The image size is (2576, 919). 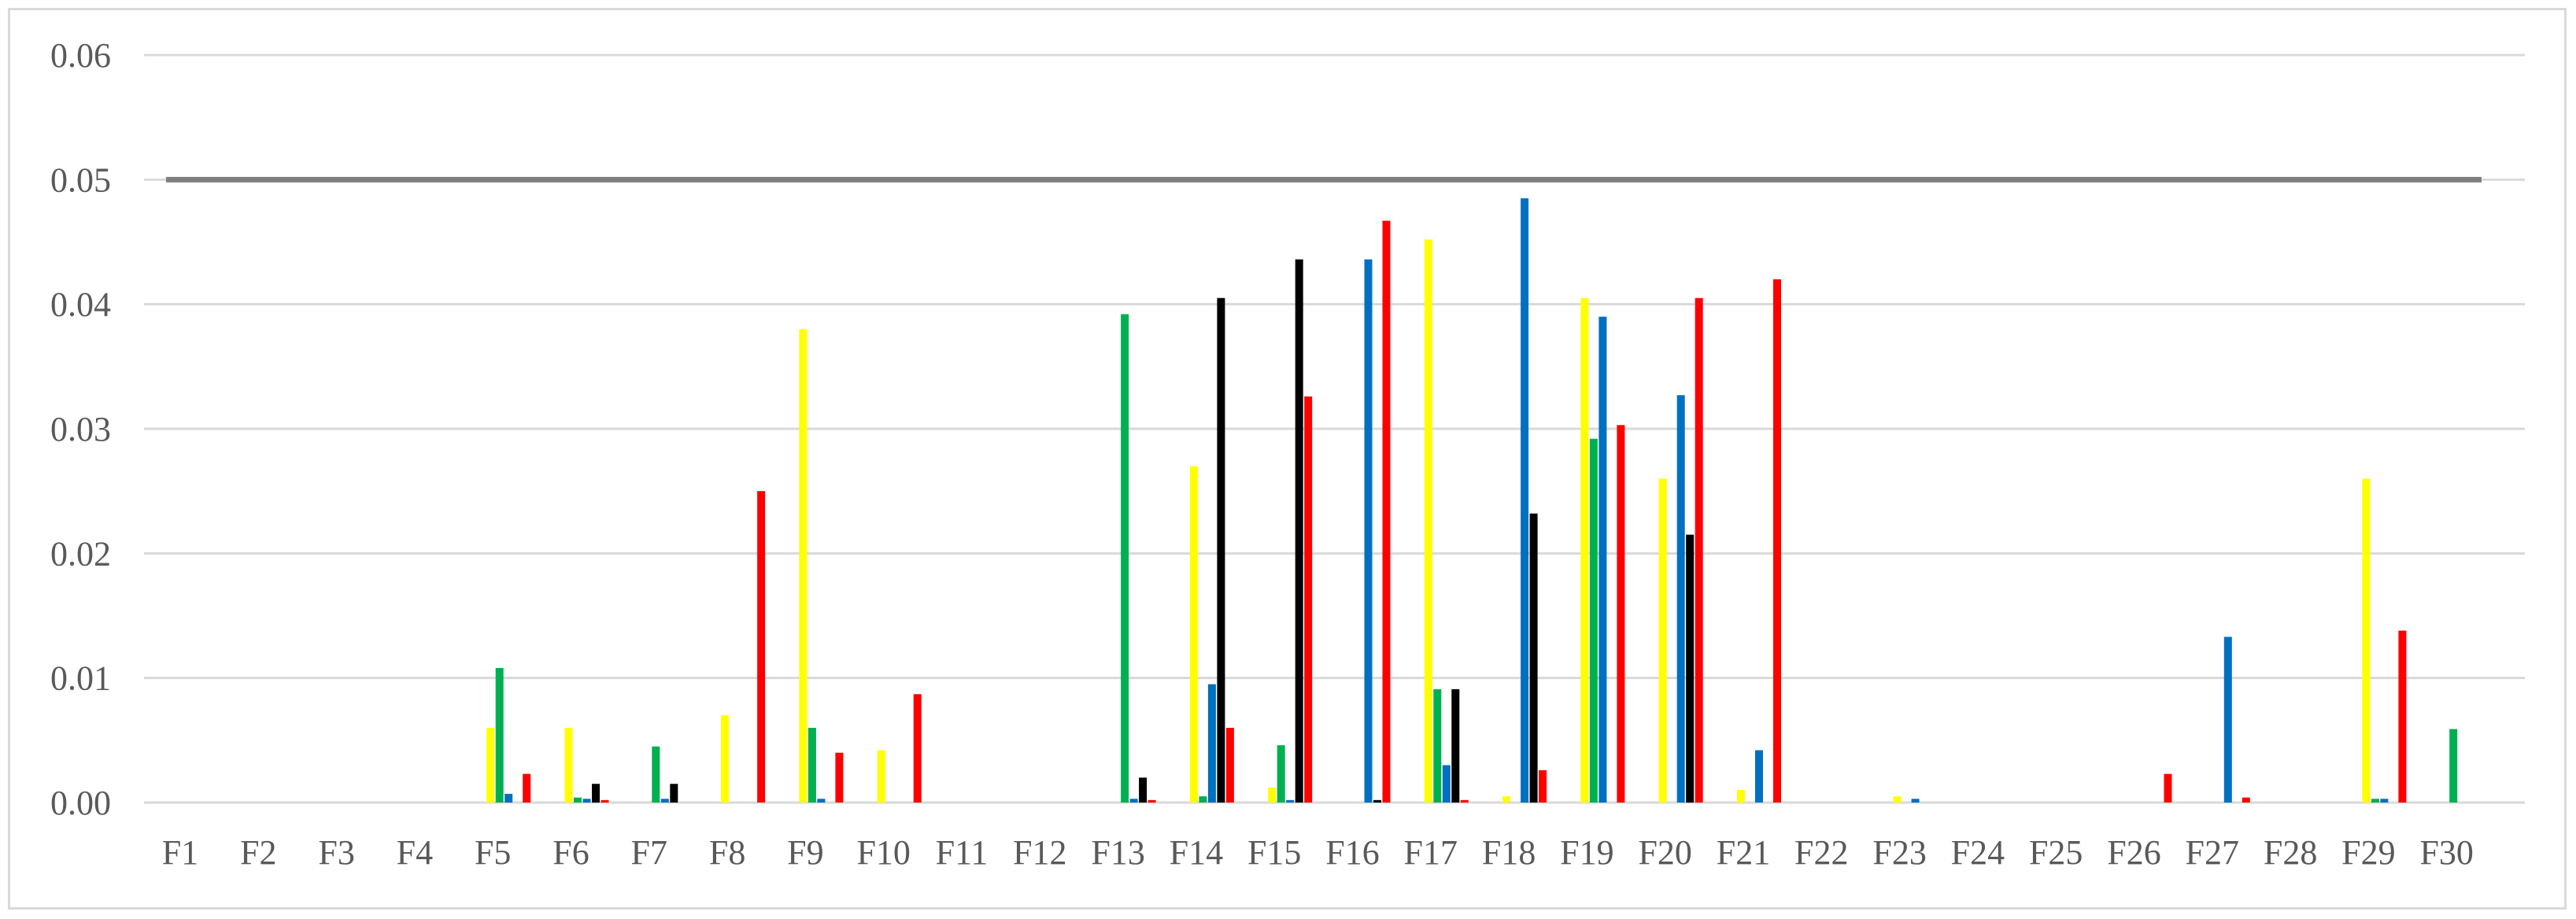 What do you see at coordinates (336, 852) in the screenshot?
I see `x-tick-label: F3` at bounding box center [336, 852].